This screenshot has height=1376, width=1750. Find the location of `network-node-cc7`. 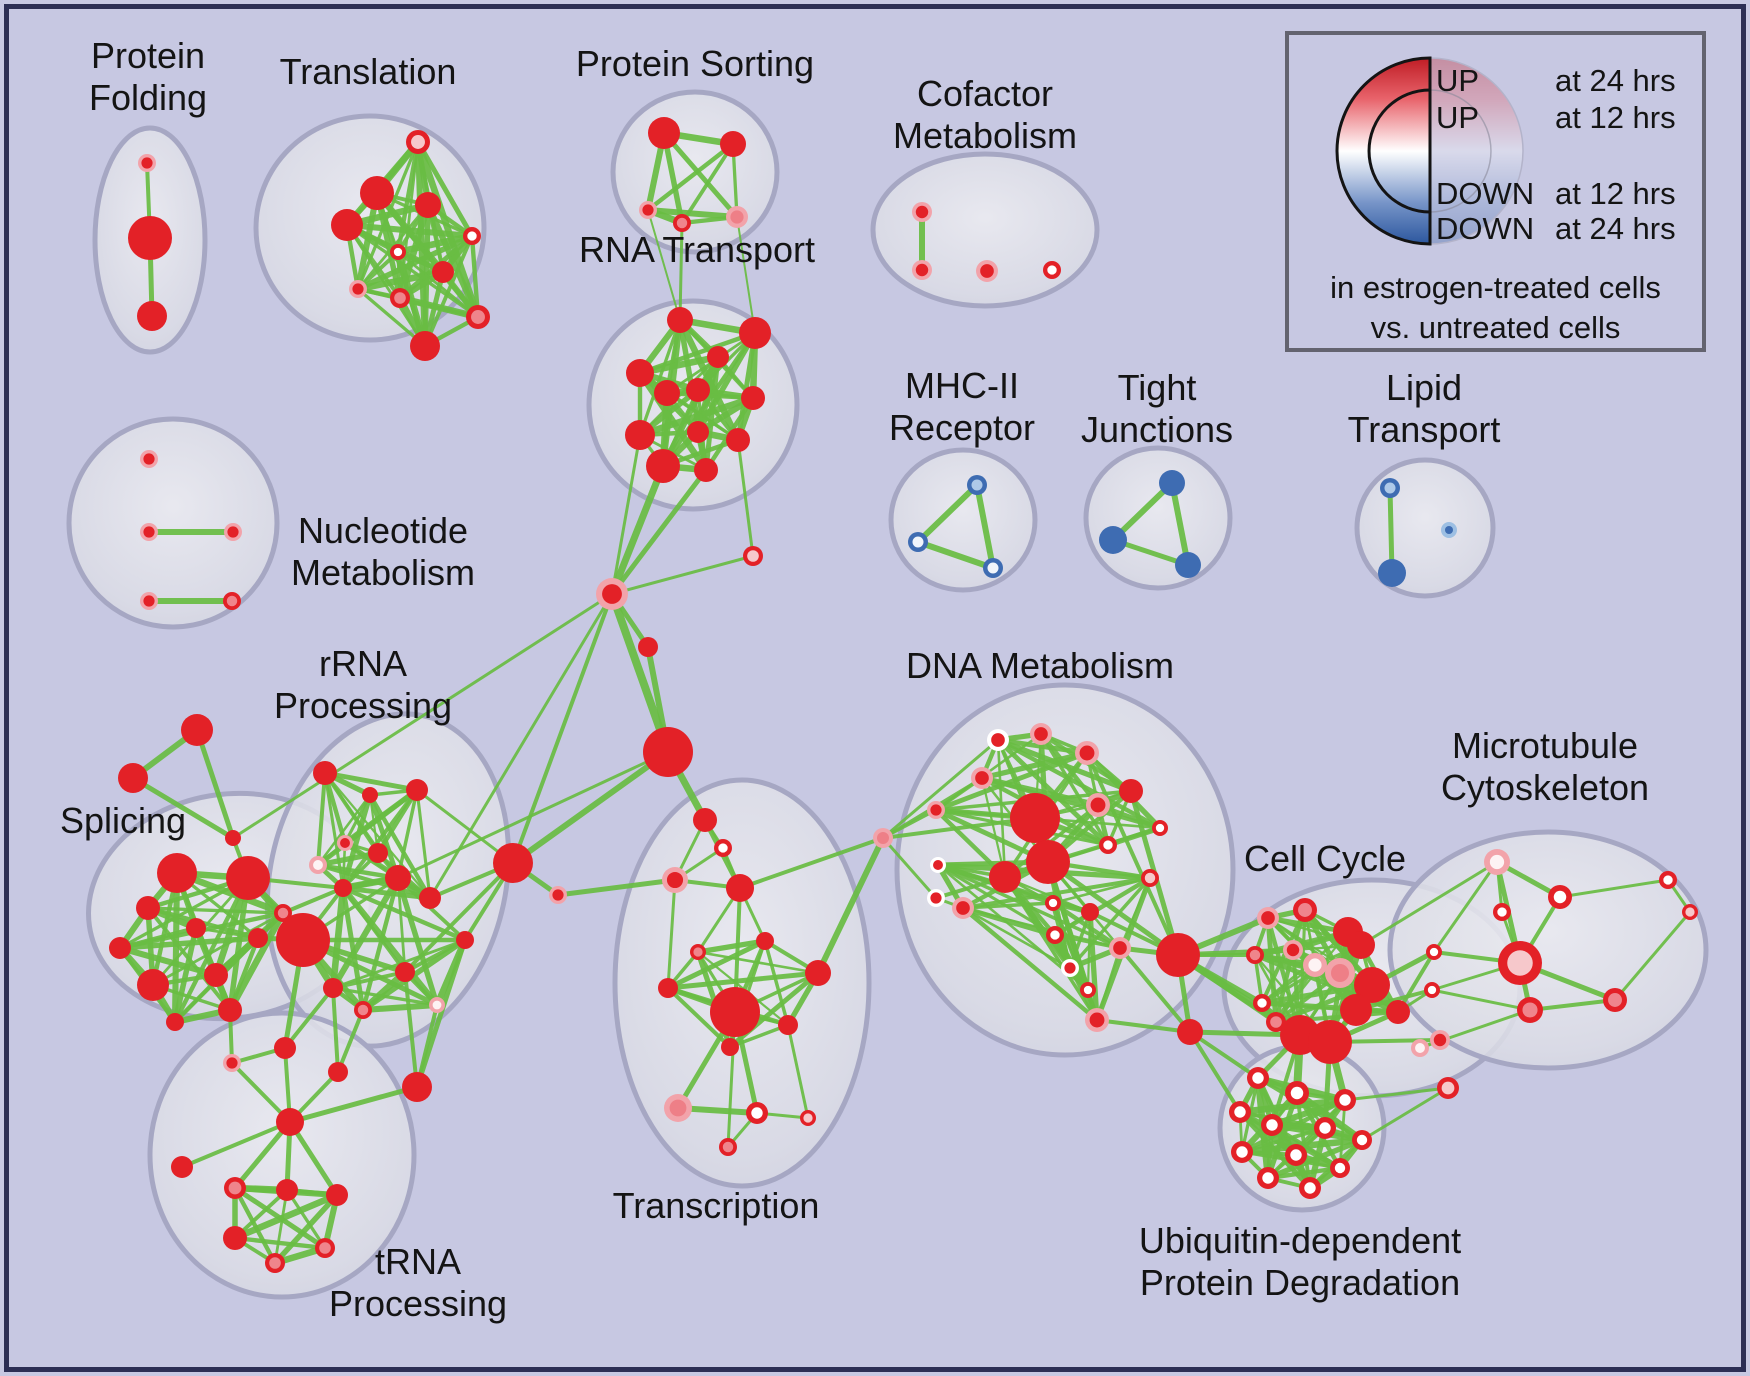

network-node-cc7 is located at coordinates (1361, 945).